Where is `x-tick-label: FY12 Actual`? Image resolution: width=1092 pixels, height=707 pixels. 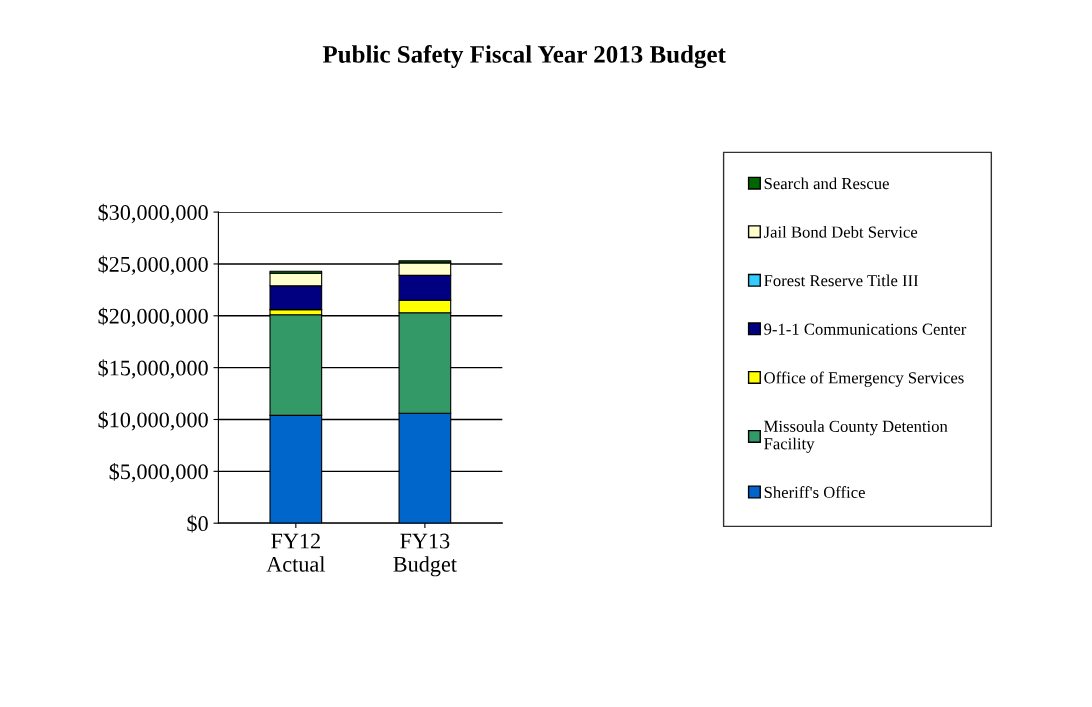
x-tick-label: FY12 Actual is located at coordinates (295, 552).